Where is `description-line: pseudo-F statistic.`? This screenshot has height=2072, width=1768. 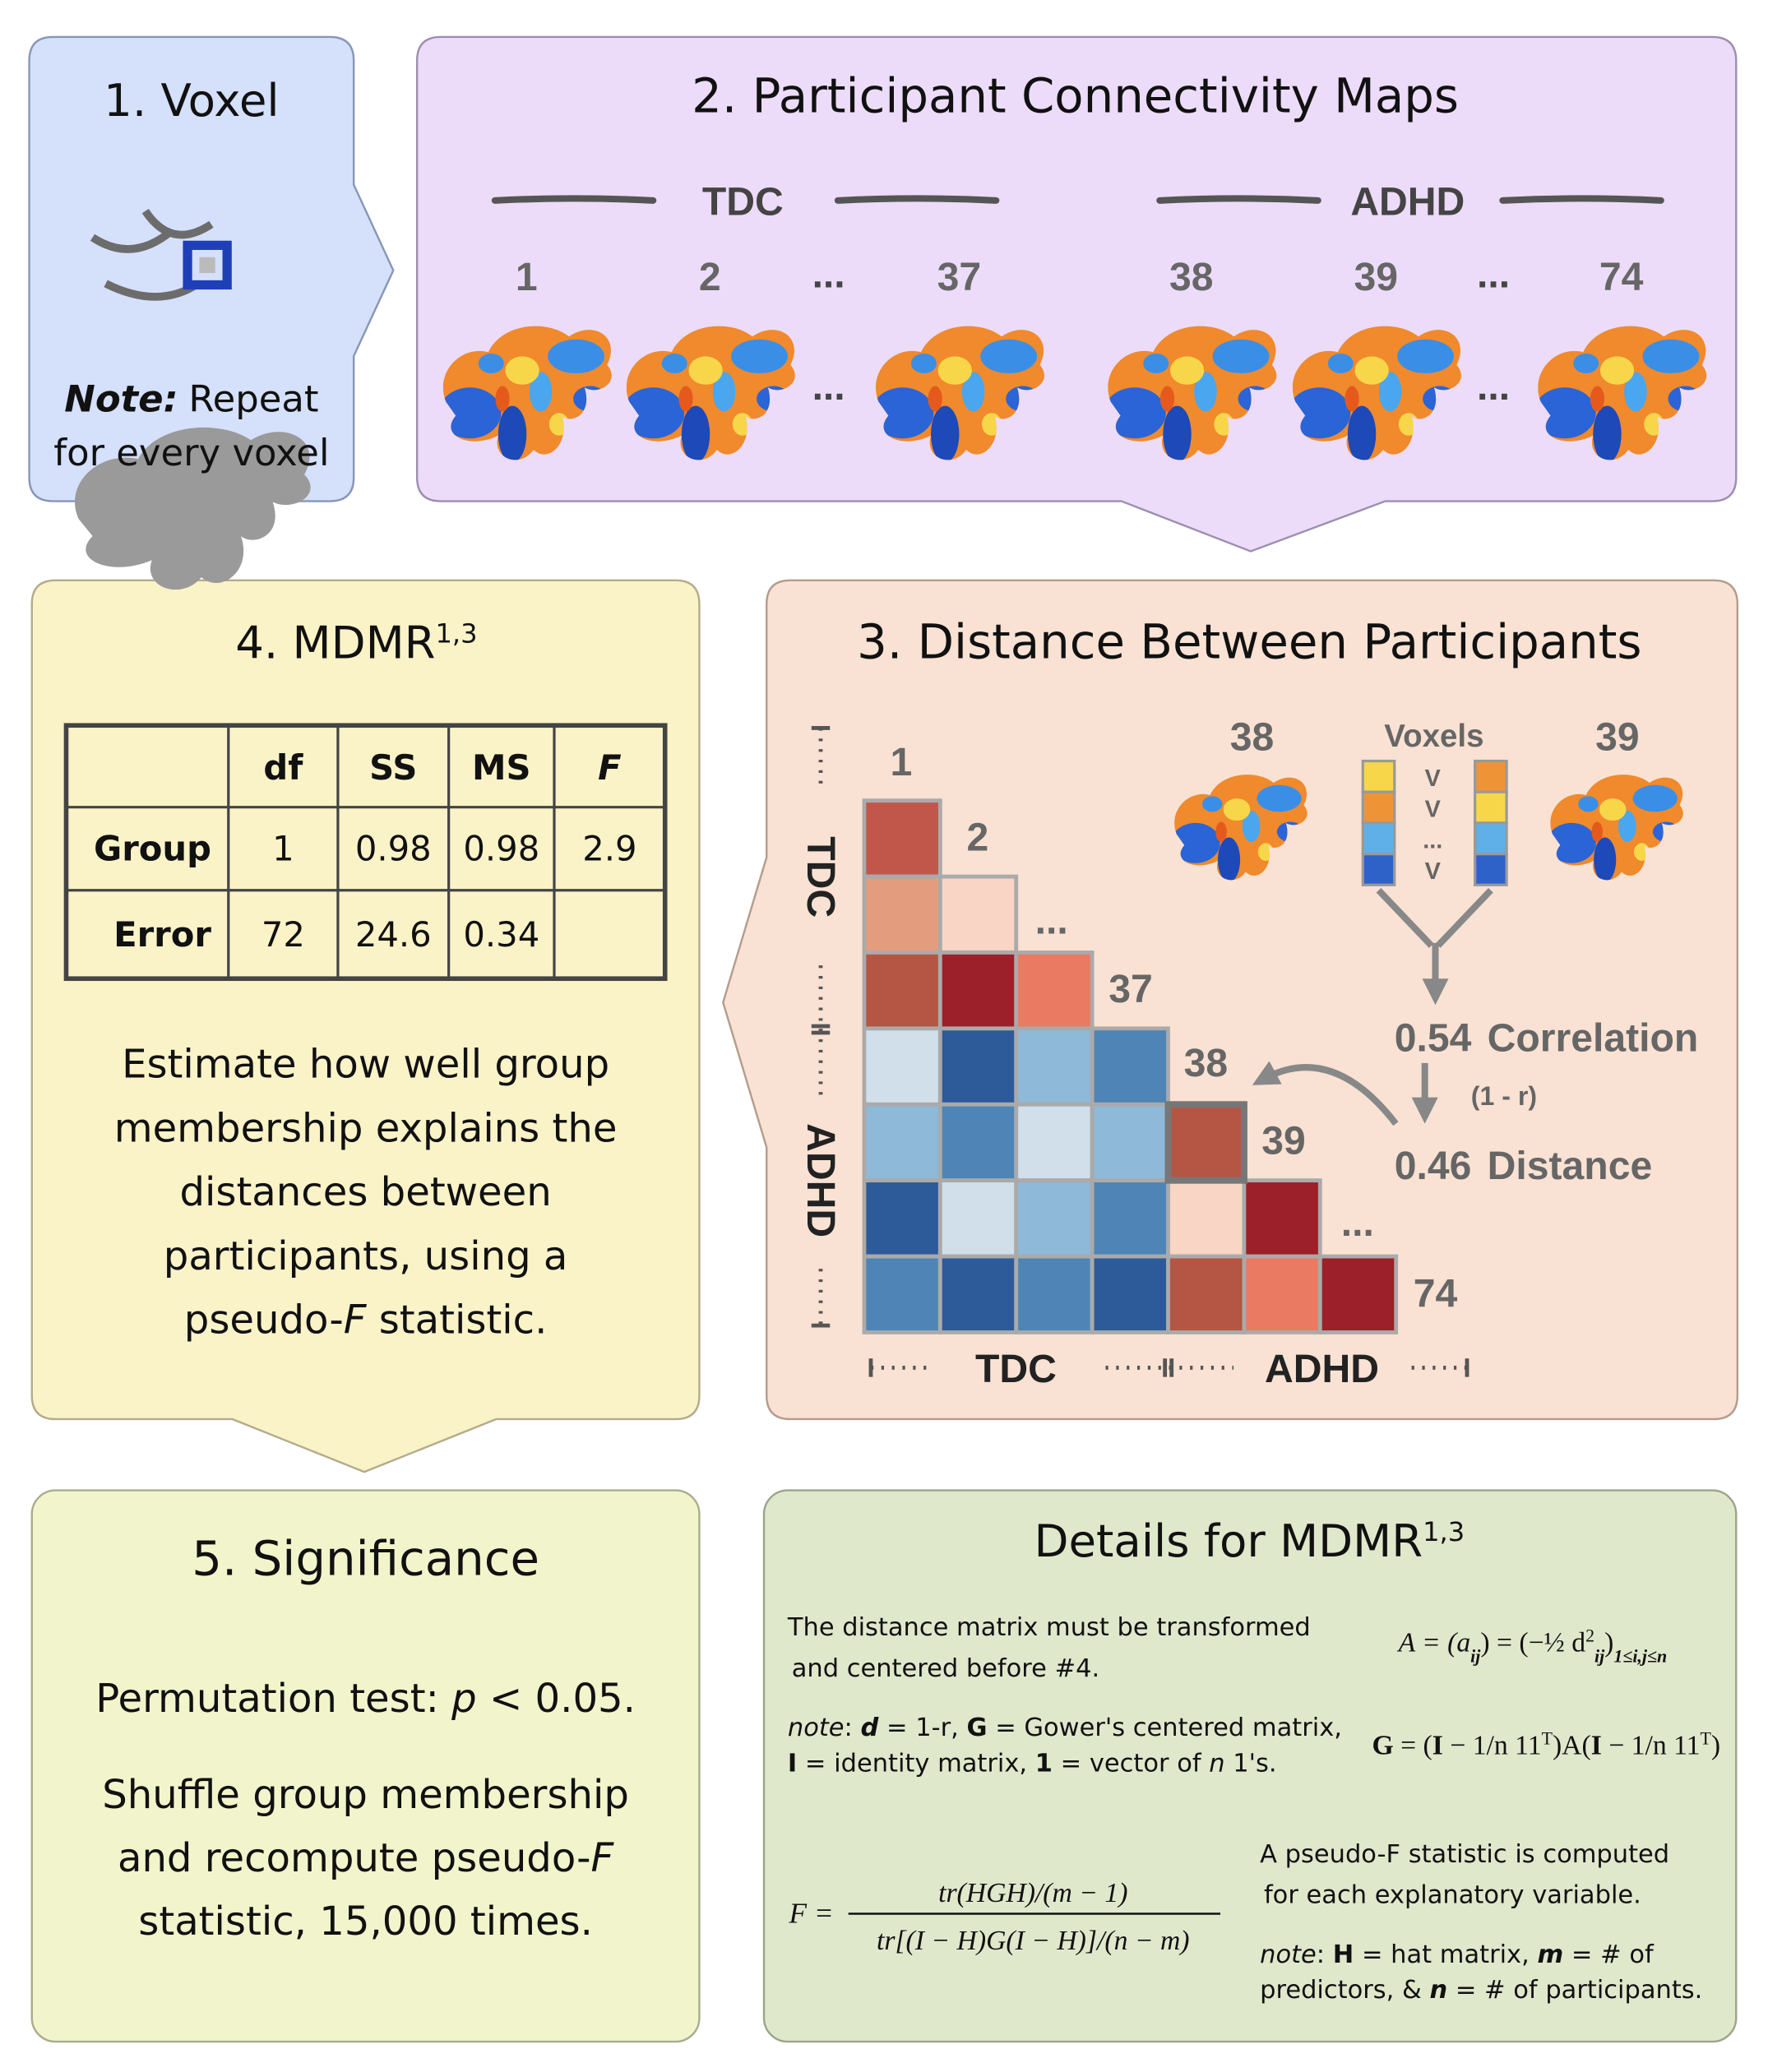
description-line: pseudo-F statistic. is located at coordinates (366, 1320).